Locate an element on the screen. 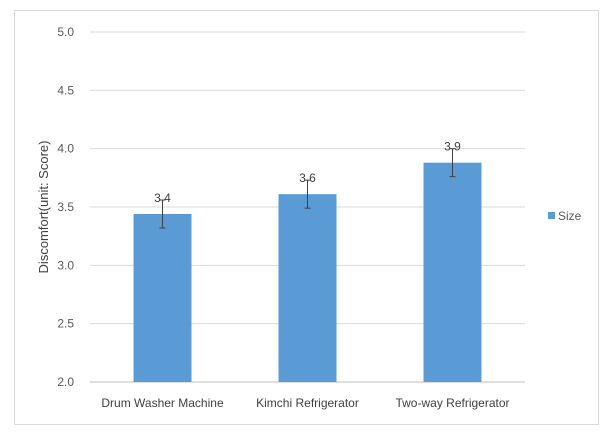  y-tick-label: 4.5 is located at coordinates (65, 90).